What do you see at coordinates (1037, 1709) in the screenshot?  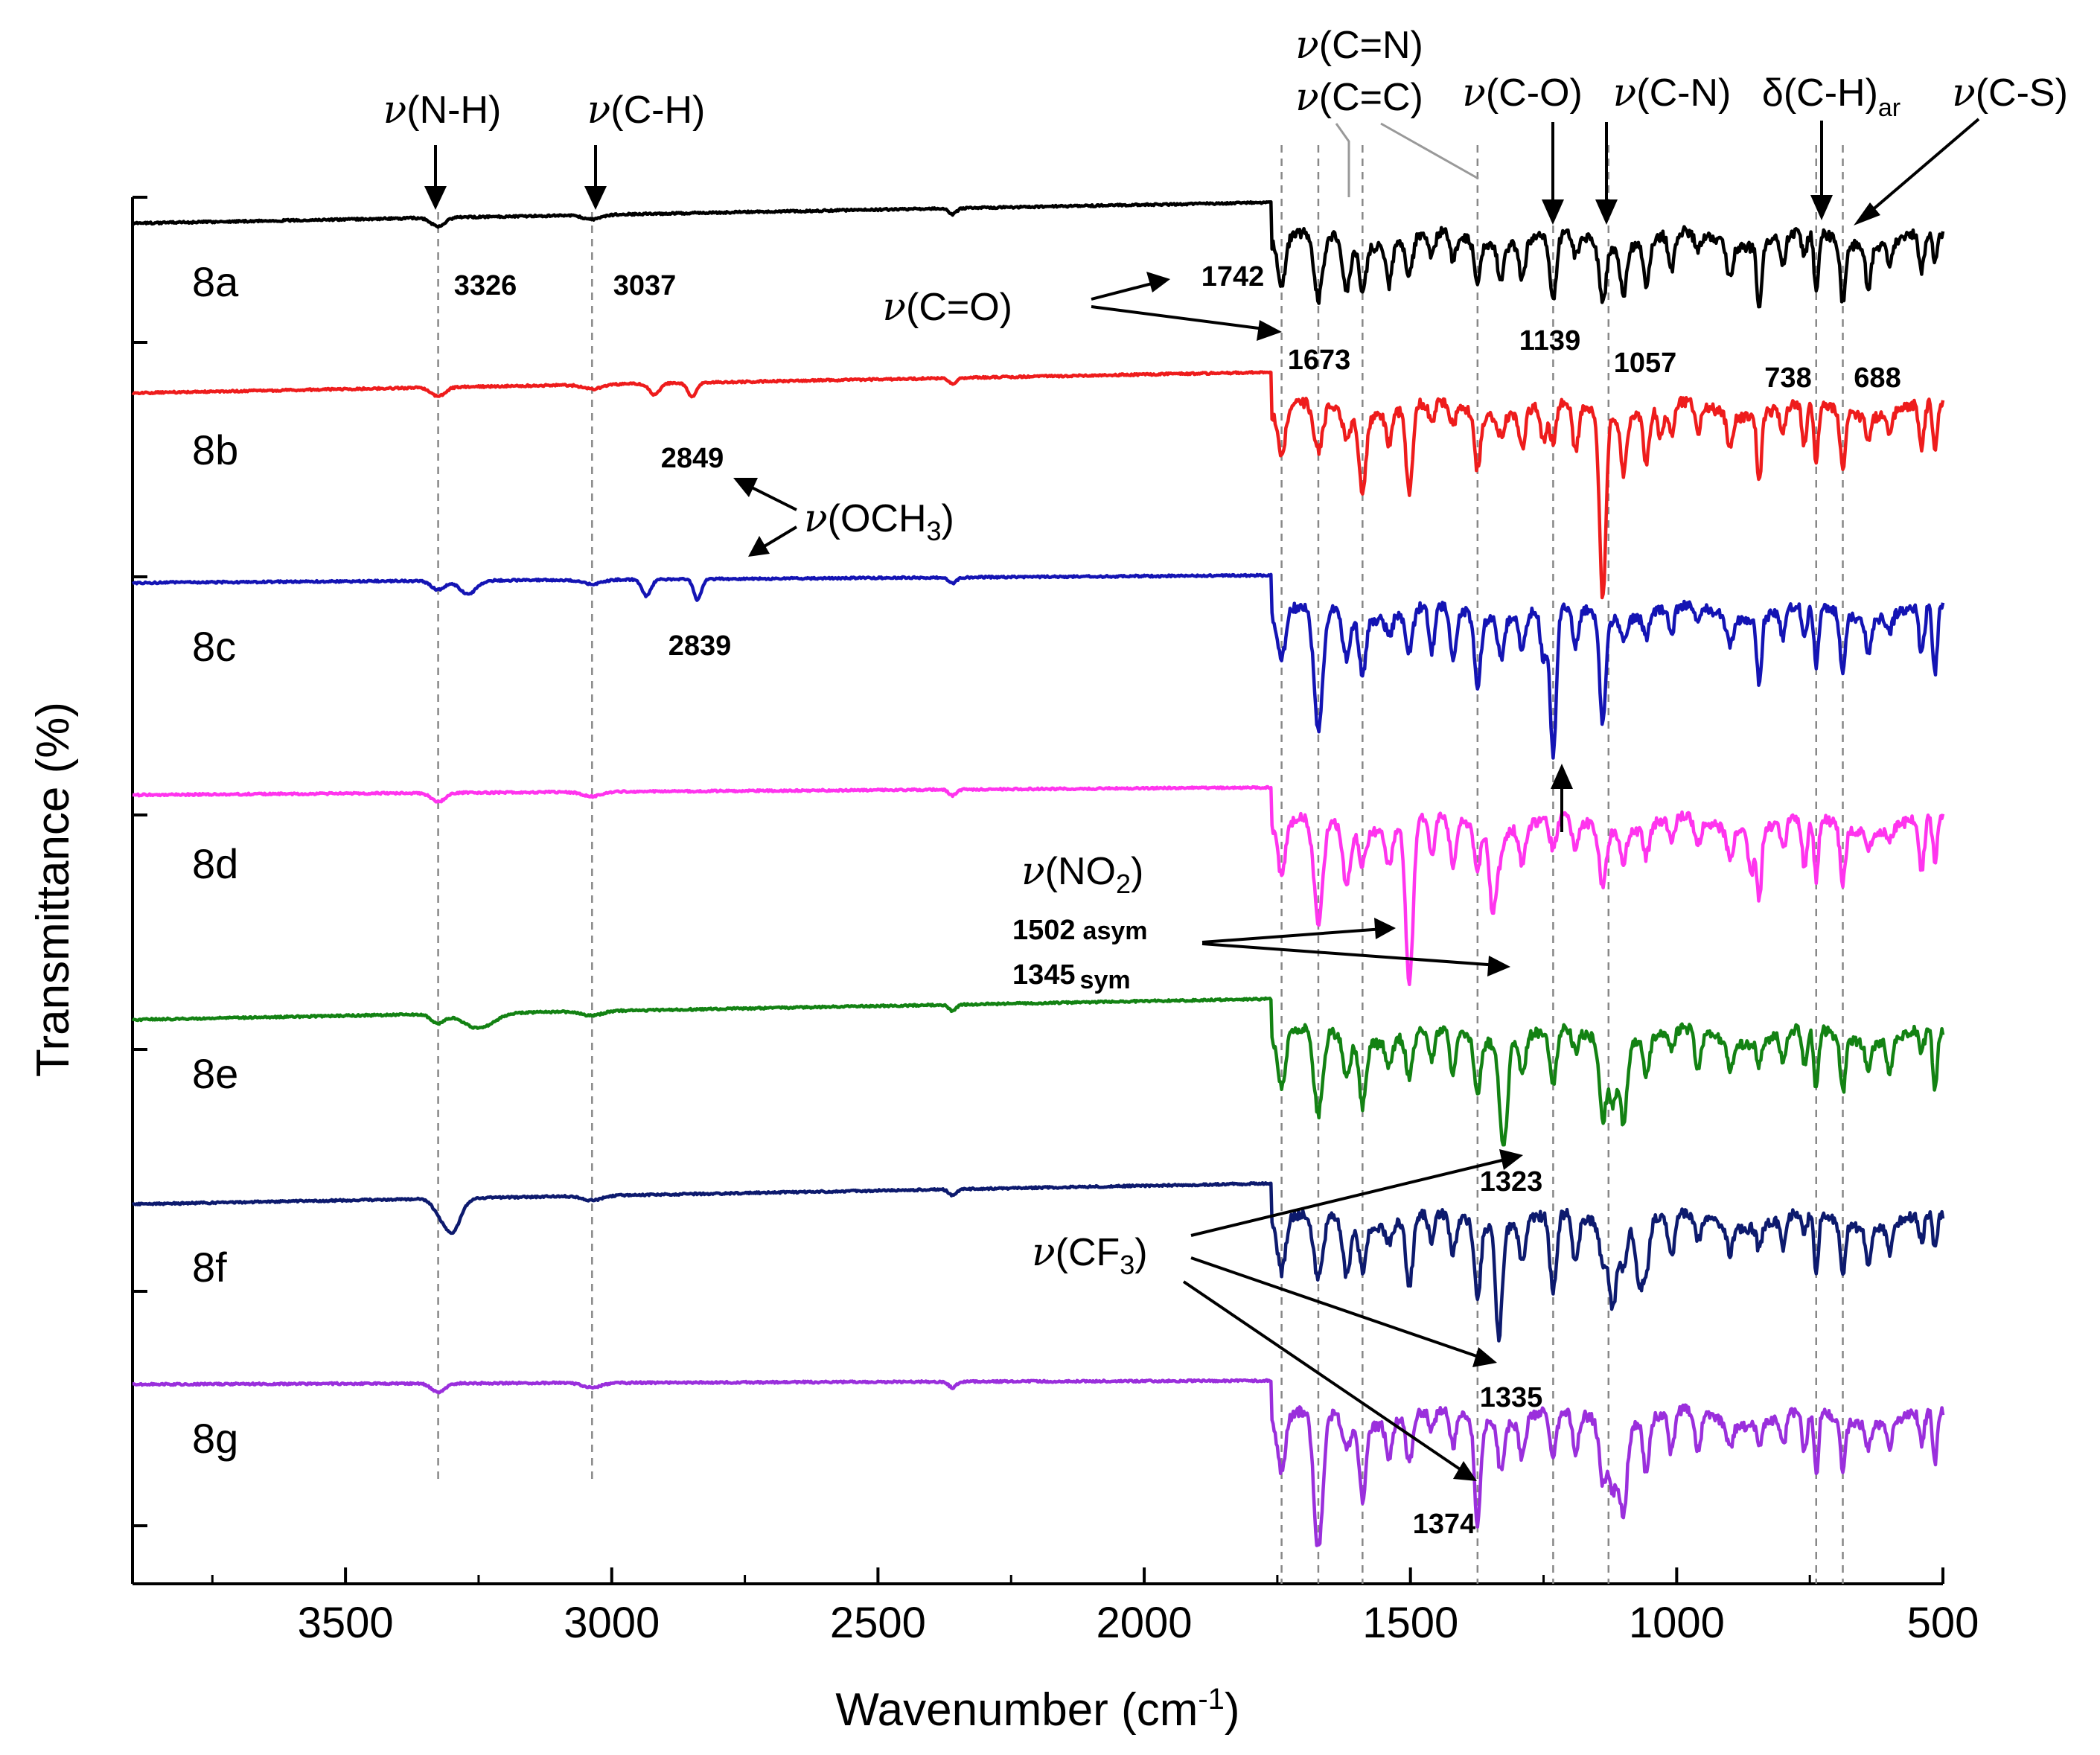 I see `x-axis-title: Wavenumber (cm-1)` at bounding box center [1037, 1709].